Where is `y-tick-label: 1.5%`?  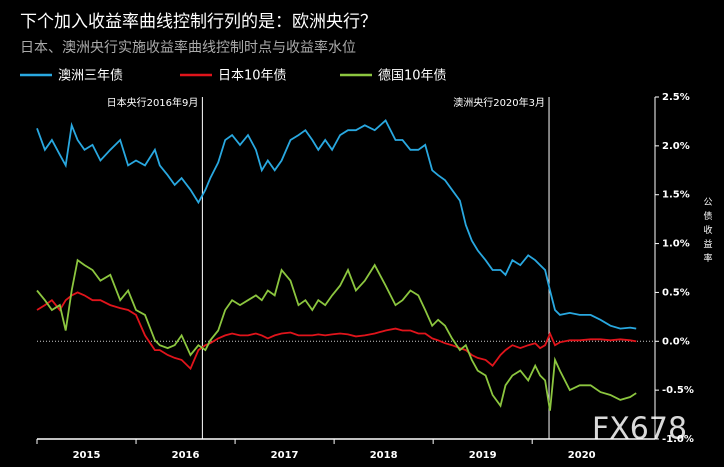 y-tick-label: 1.5% is located at coordinates (676, 195).